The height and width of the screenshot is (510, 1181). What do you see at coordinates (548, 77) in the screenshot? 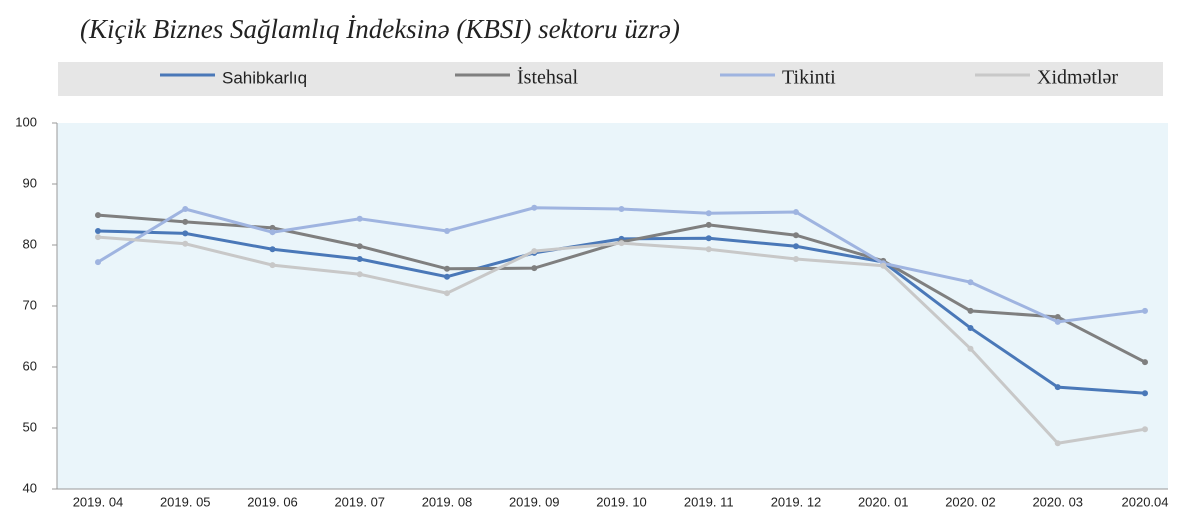
I see `legend-label: İstehsal` at bounding box center [548, 77].